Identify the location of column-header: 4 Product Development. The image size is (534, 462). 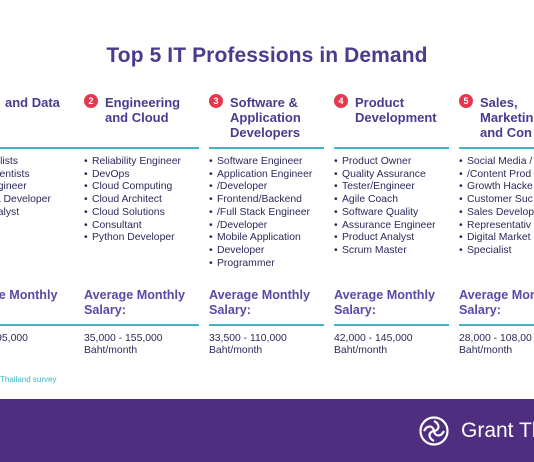
(394, 118).